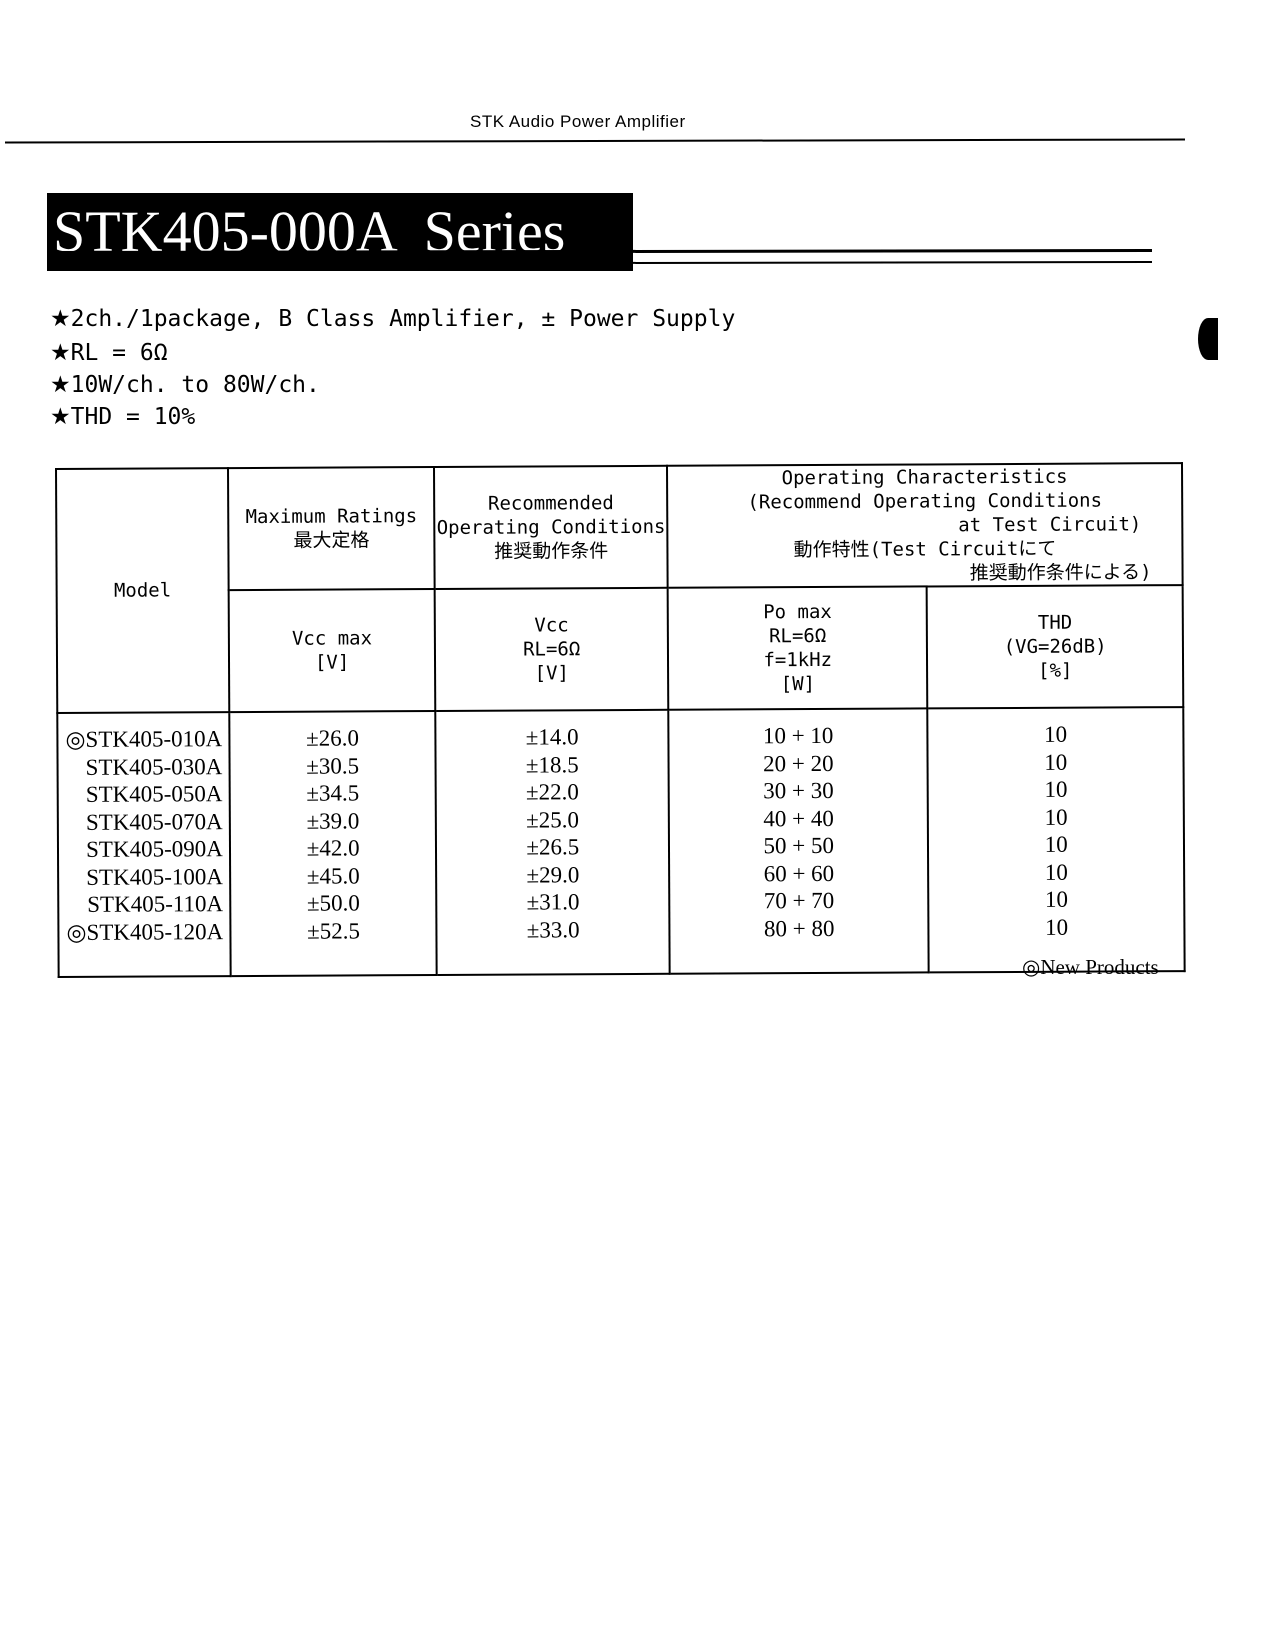 Image resolution: width=1275 pixels, height=1650 pixels. What do you see at coordinates (798, 818) in the screenshot?
I see `cell-po: 40 + 40` at bounding box center [798, 818].